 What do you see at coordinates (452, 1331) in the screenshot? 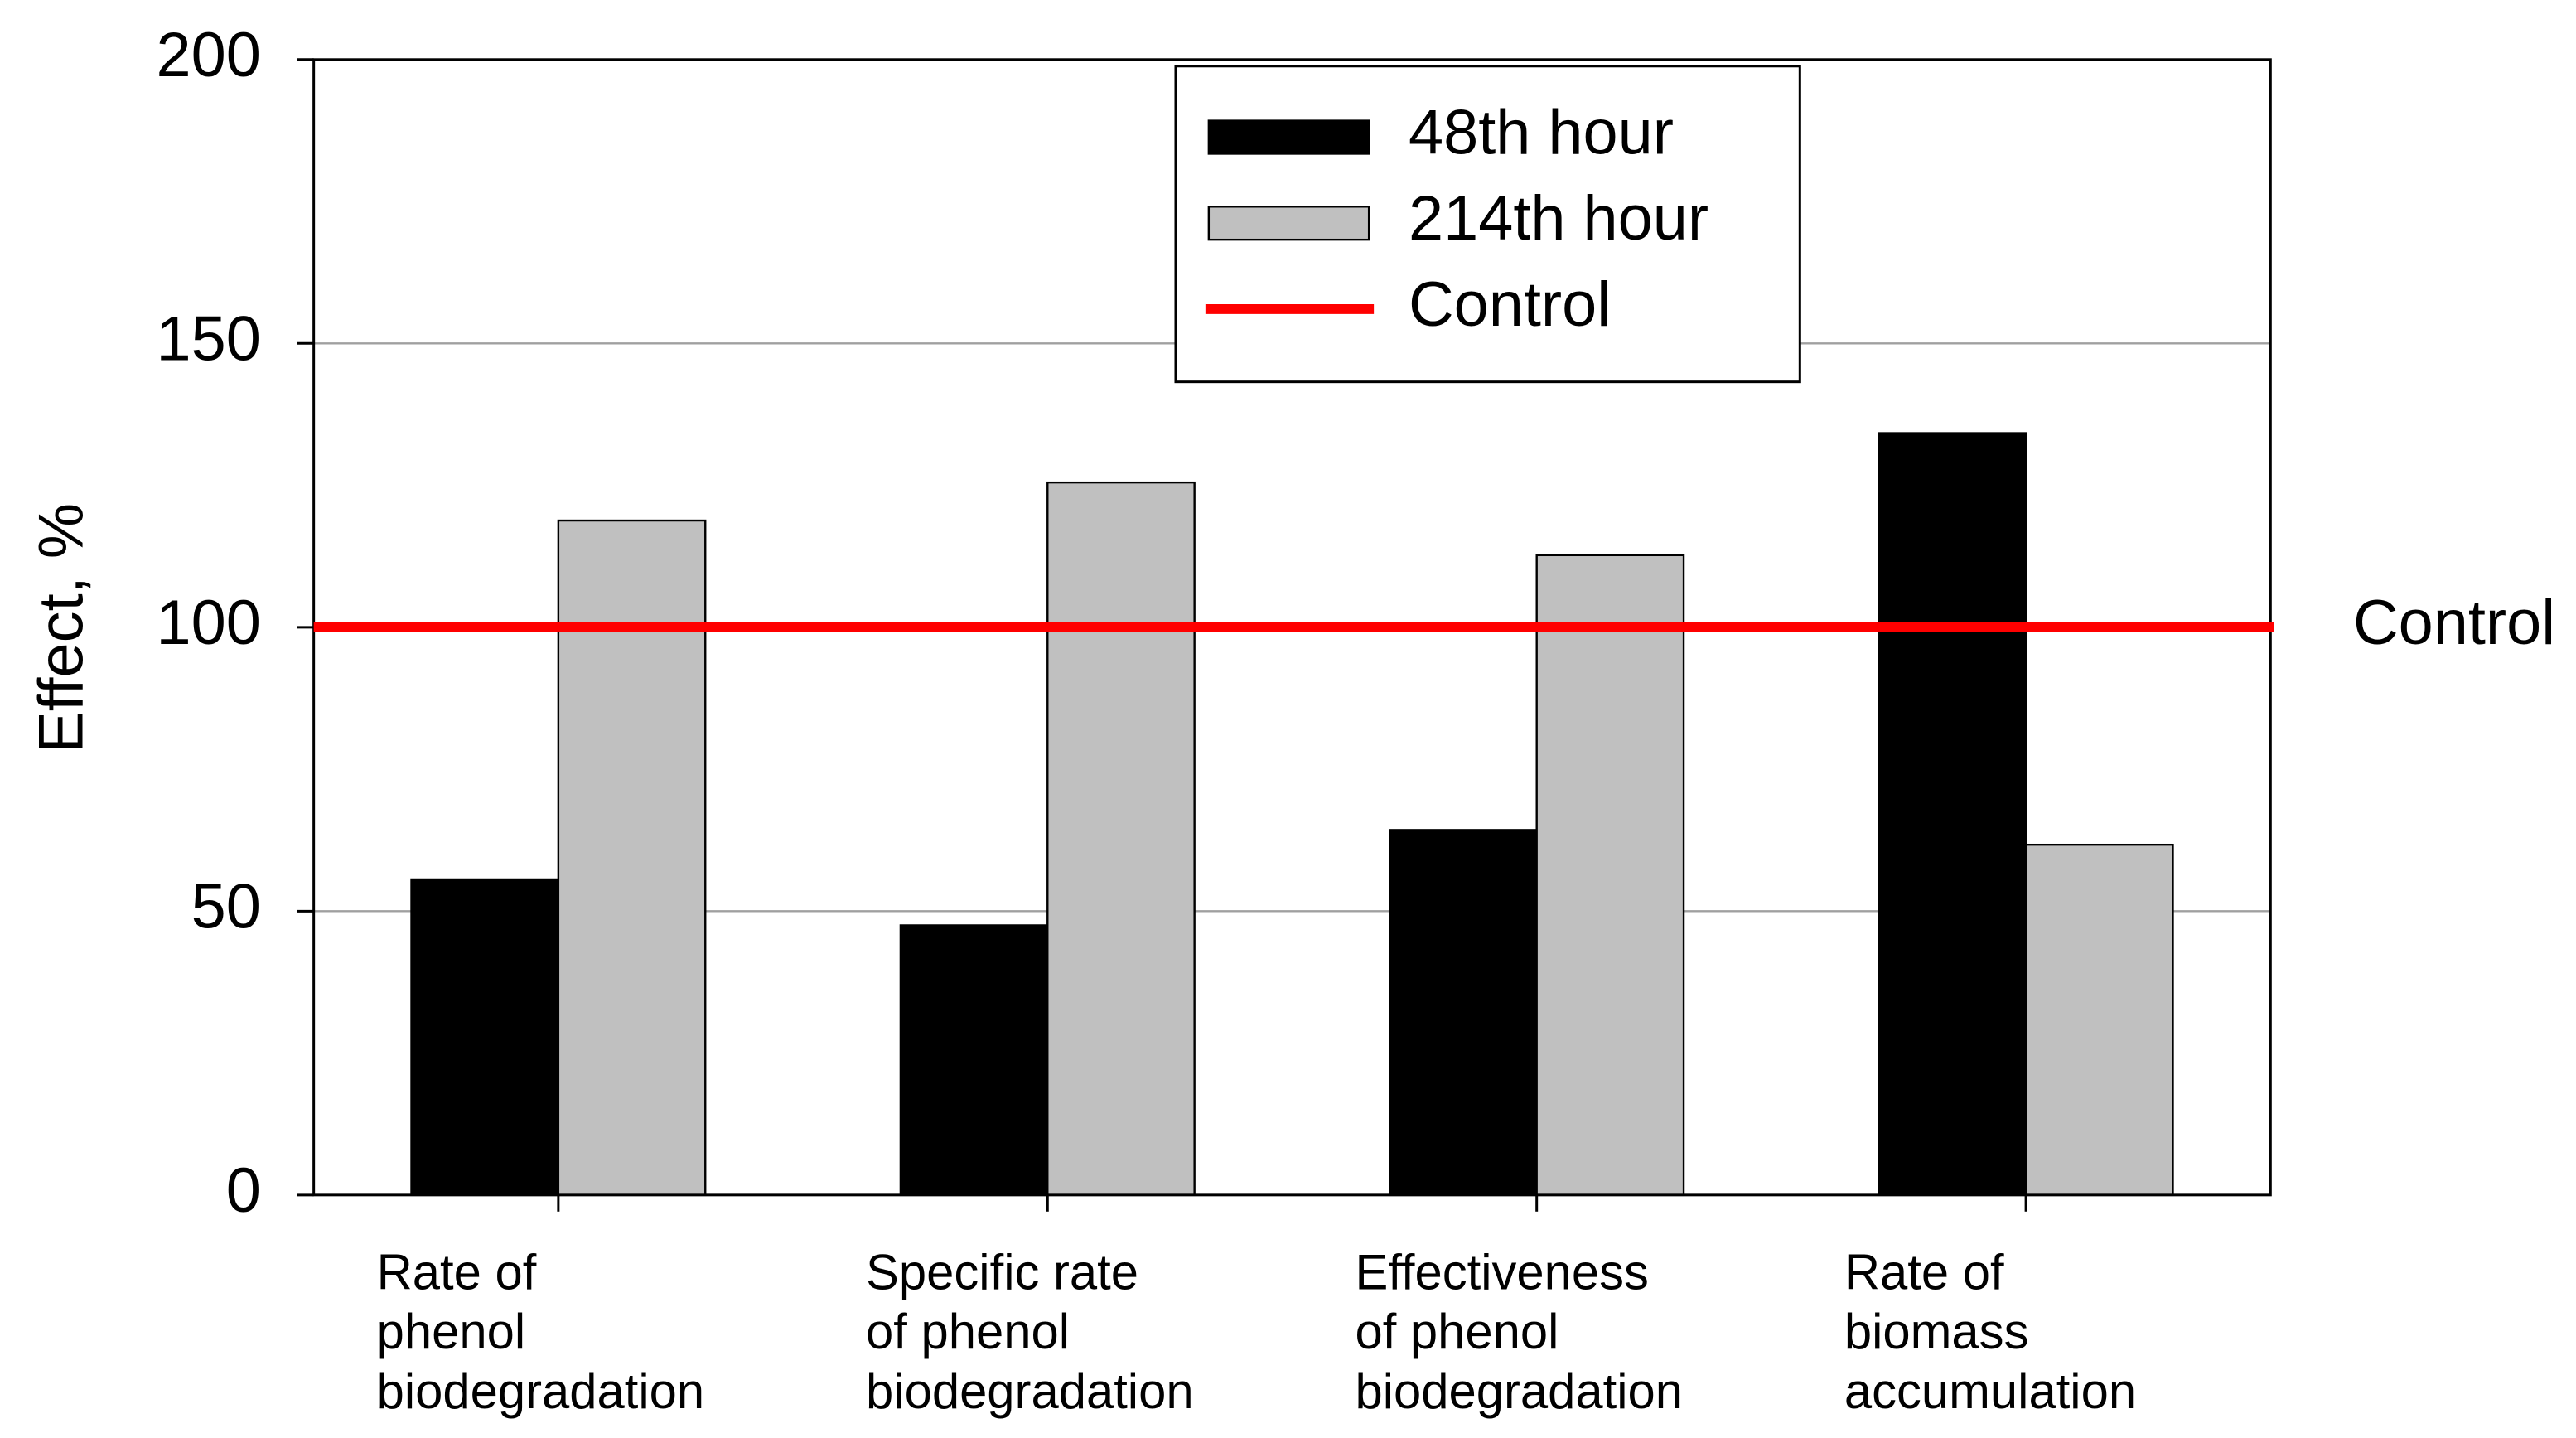
I see `x-tick-label: phenol` at bounding box center [452, 1331].